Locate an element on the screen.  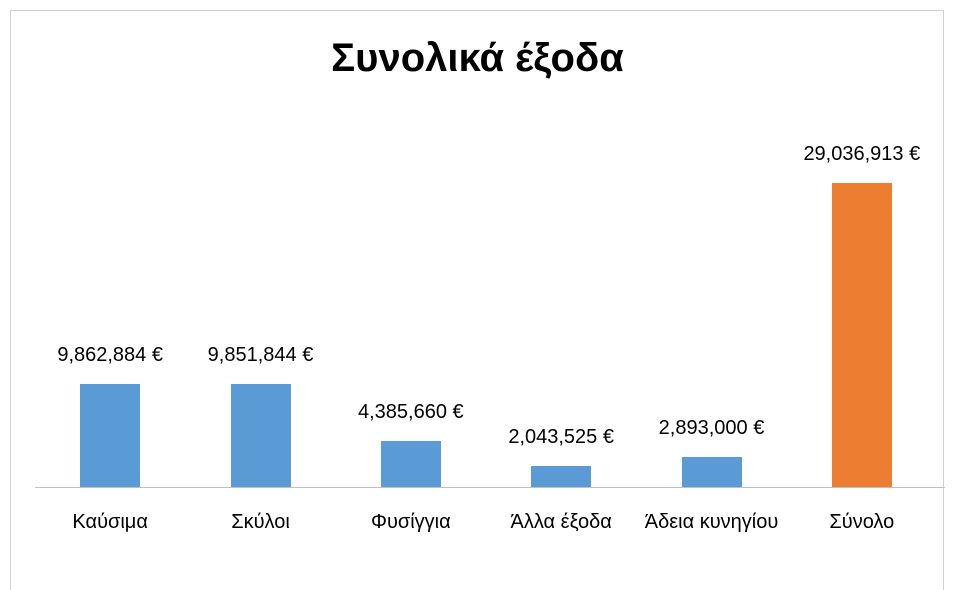
x-tick-label: Καύσιμα is located at coordinates (110, 522).